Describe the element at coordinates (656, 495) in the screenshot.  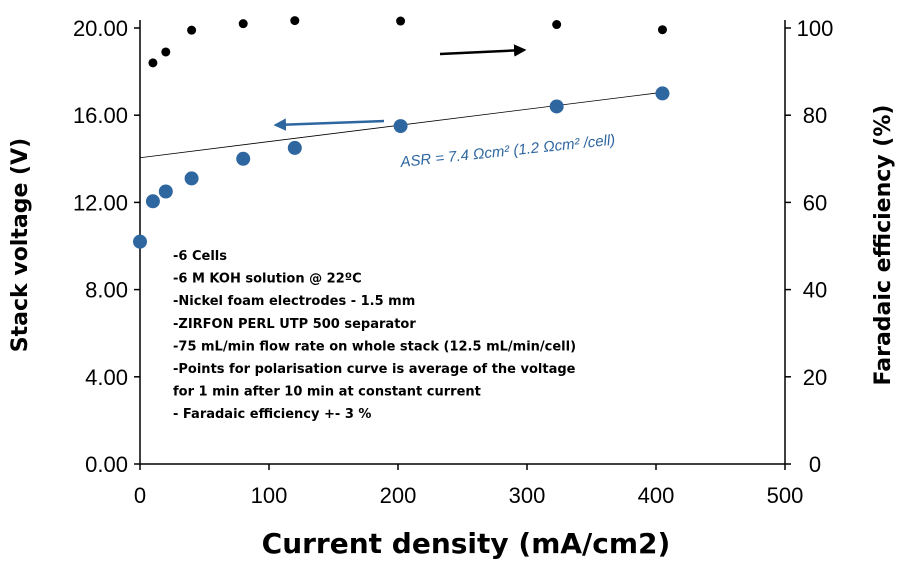
I see `x-tick-label: 400` at that location.